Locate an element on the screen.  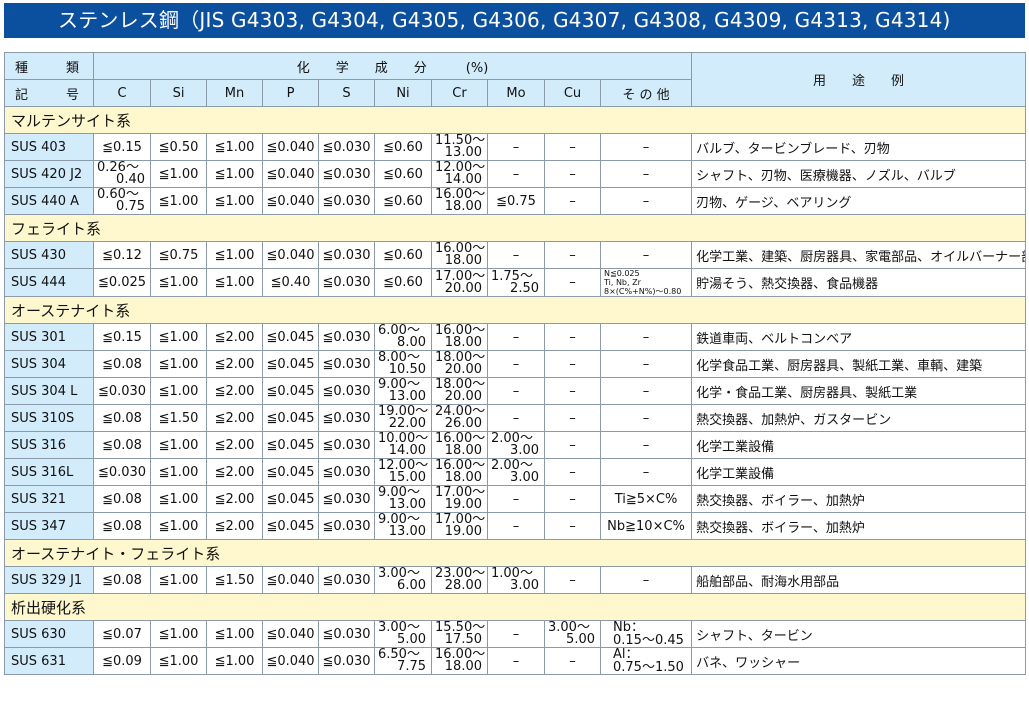
note-line: 0.75〜1.50 is located at coordinates (648, 667).